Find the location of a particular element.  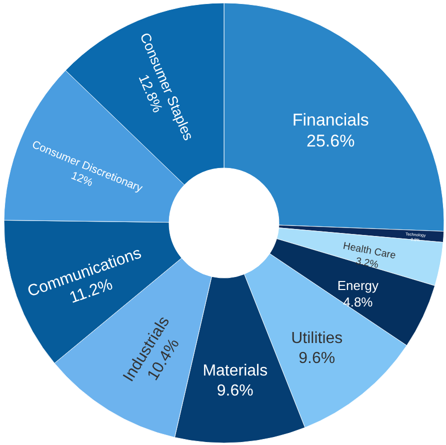

slice-label: Materials is located at coordinates (235, 371).